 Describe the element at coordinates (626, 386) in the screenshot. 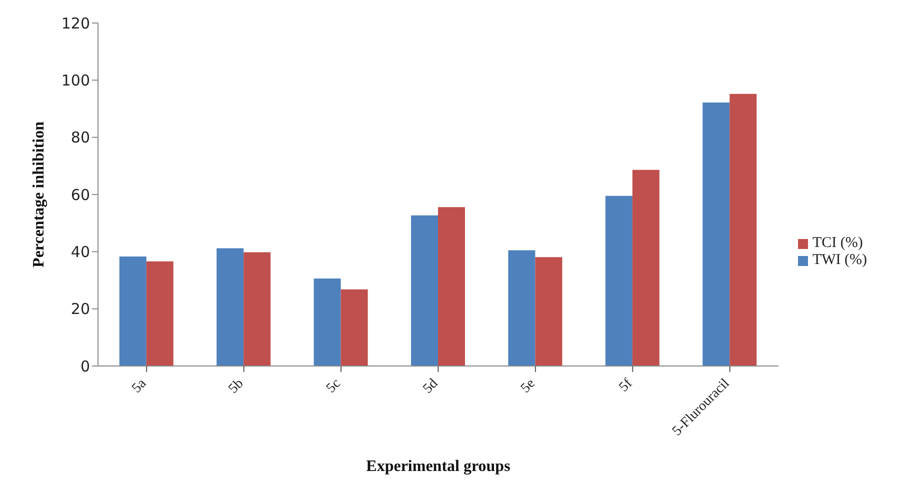

I see `x-tick-label: 5f` at that location.